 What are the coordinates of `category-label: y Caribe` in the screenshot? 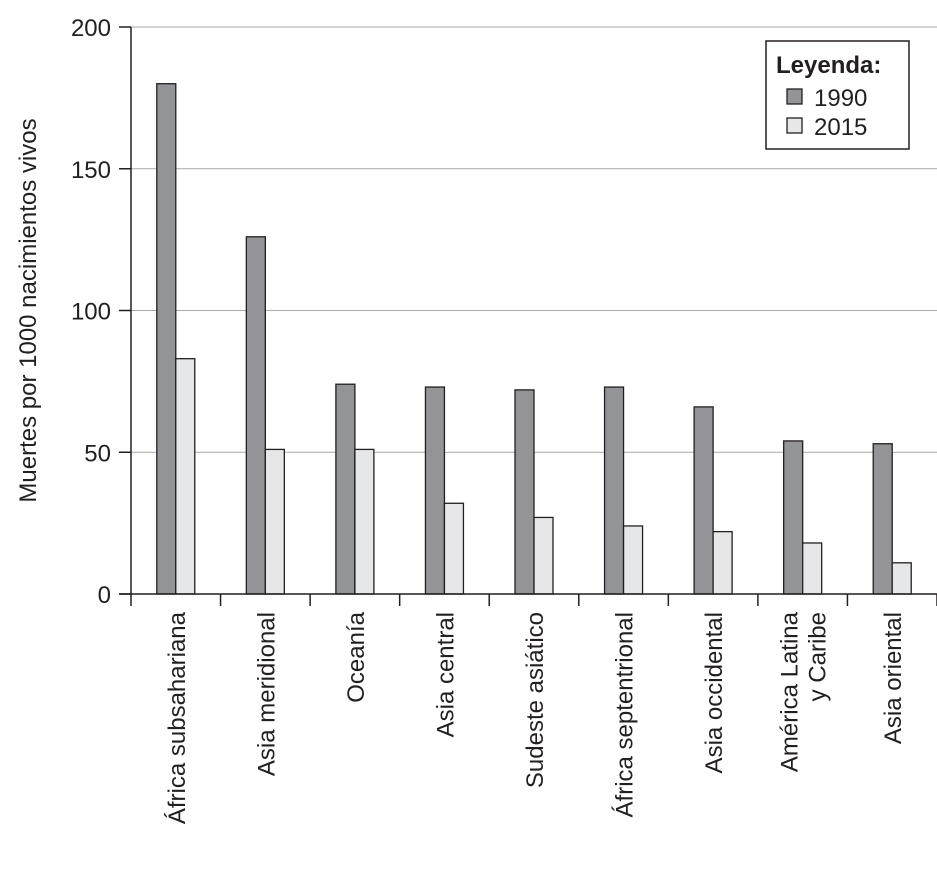 It's located at (818, 656).